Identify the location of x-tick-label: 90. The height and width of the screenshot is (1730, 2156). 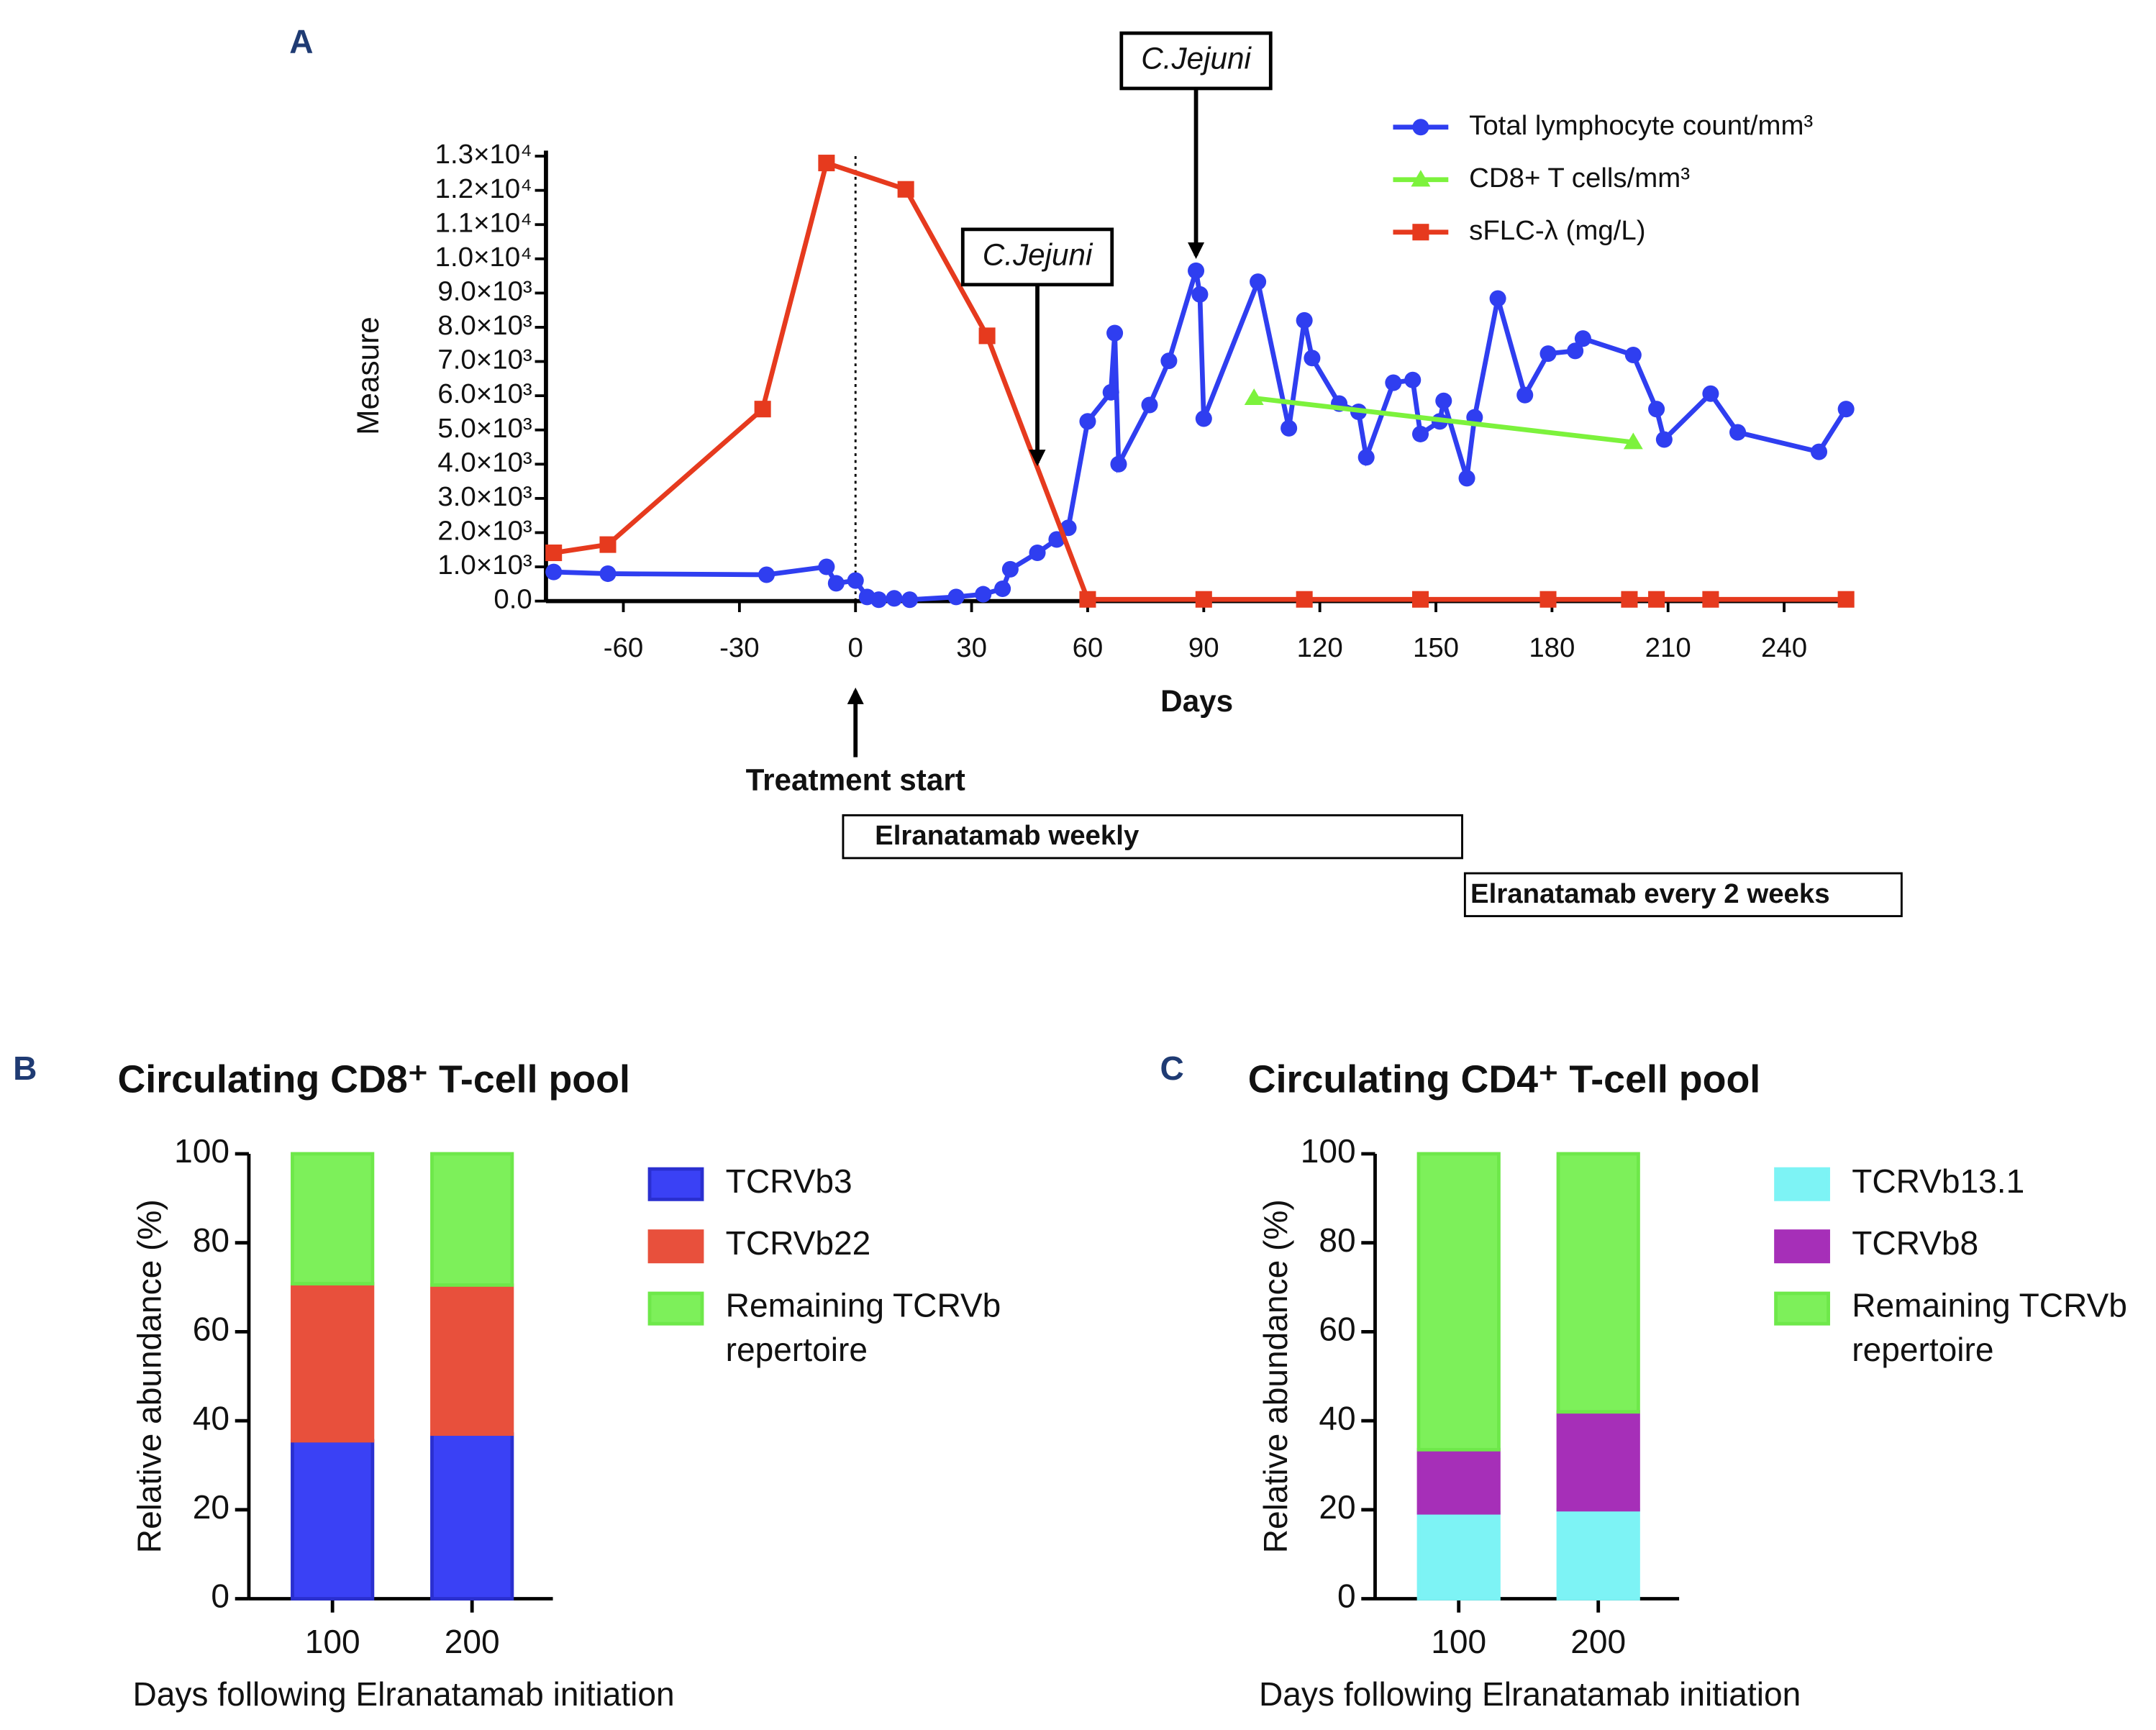
(1203, 648).